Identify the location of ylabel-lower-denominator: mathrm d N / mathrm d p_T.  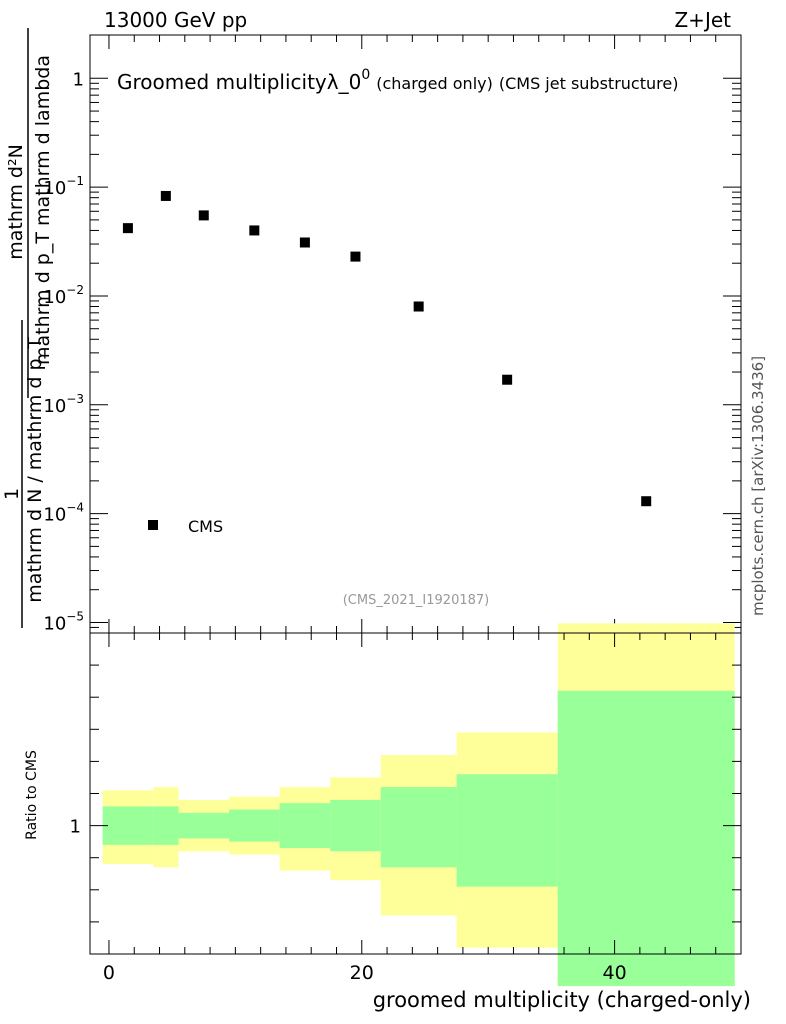
(35, 470).